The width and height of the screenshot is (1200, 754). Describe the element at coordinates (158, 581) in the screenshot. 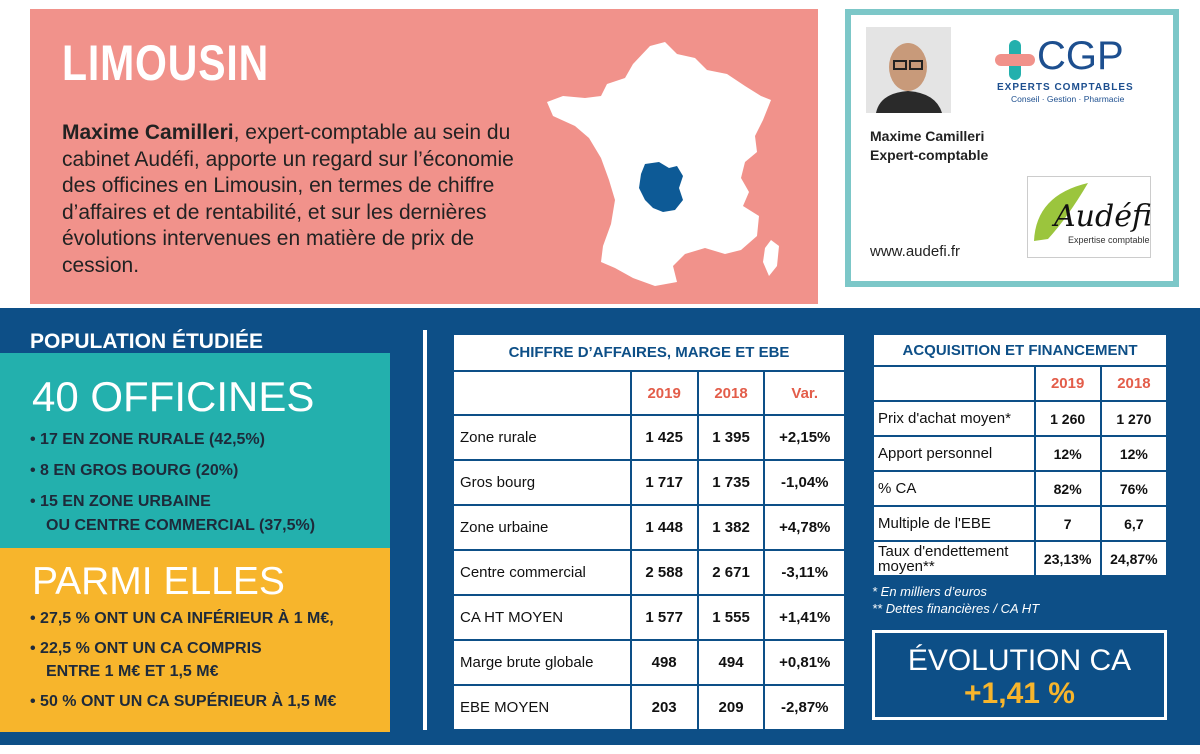

I see `among-title: PARMI ELLES` at that location.